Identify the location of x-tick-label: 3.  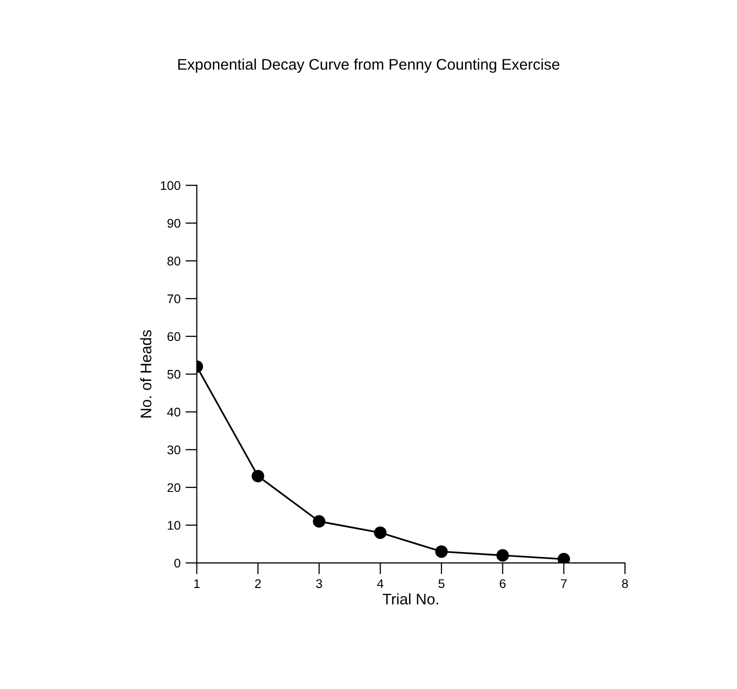
(319, 583).